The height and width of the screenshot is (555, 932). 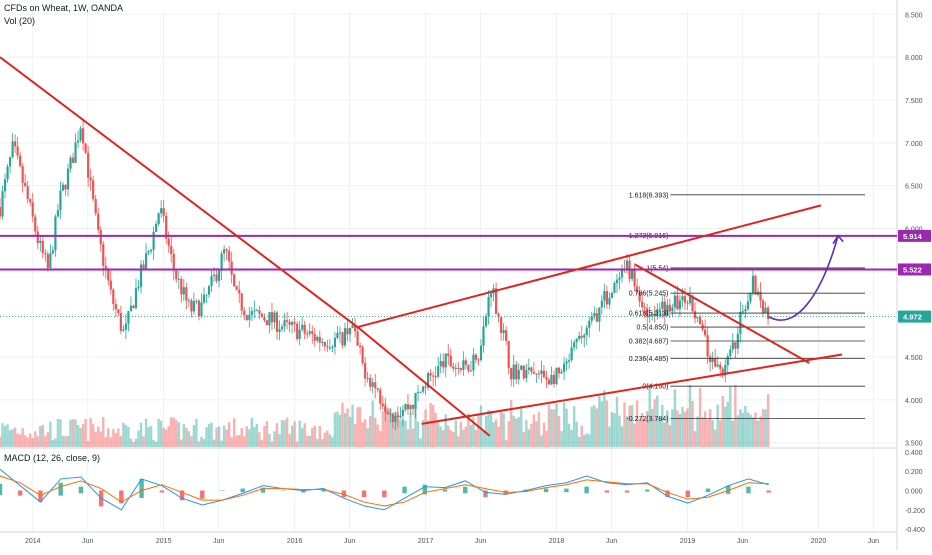 I want to click on projection-curve, so click(x=803, y=278).